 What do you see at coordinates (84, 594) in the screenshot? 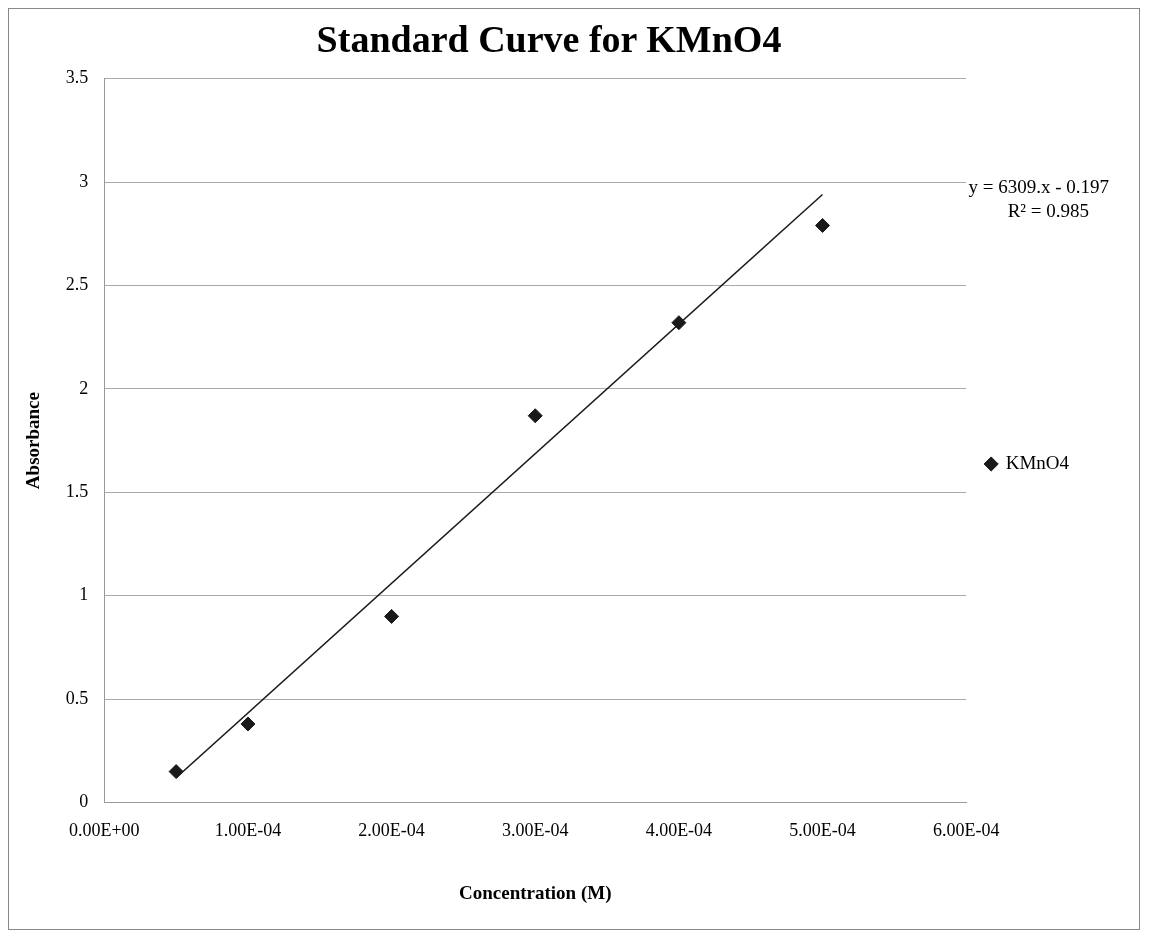
I see `y-tick-label: 1` at bounding box center [84, 594].